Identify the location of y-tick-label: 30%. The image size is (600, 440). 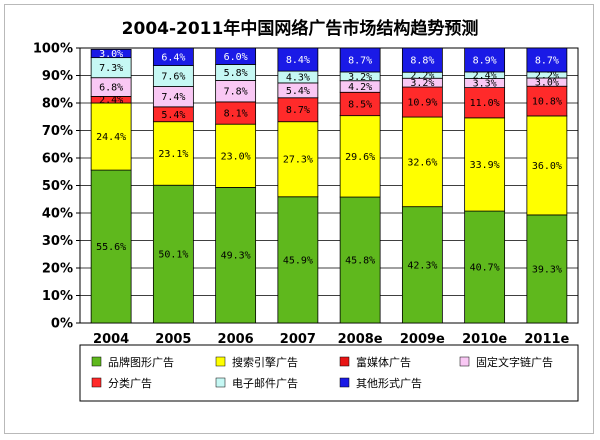
(57, 241).